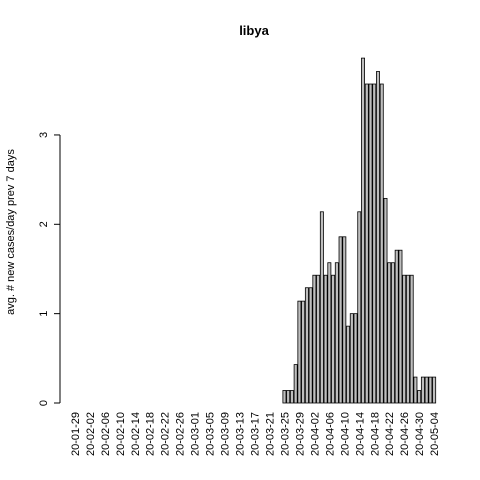 The image size is (480, 480). What do you see at coordinates (151, 434) in the screenshot?
I see `x-tick-label: 20-02-18` at bounding box center [151, 434].